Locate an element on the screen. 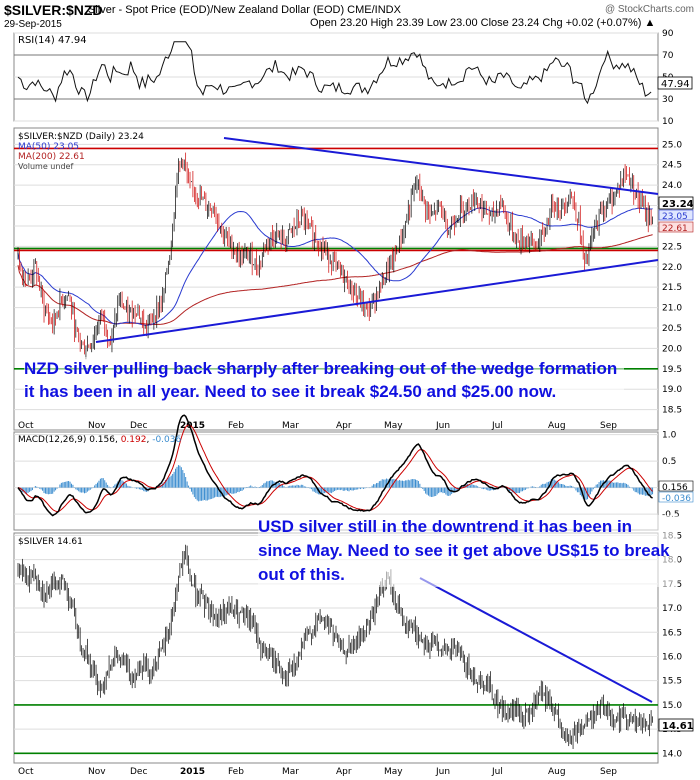 This screenshot has width=700, height=780. volume-legend: Volume undef is located at coordinates (45, 166).